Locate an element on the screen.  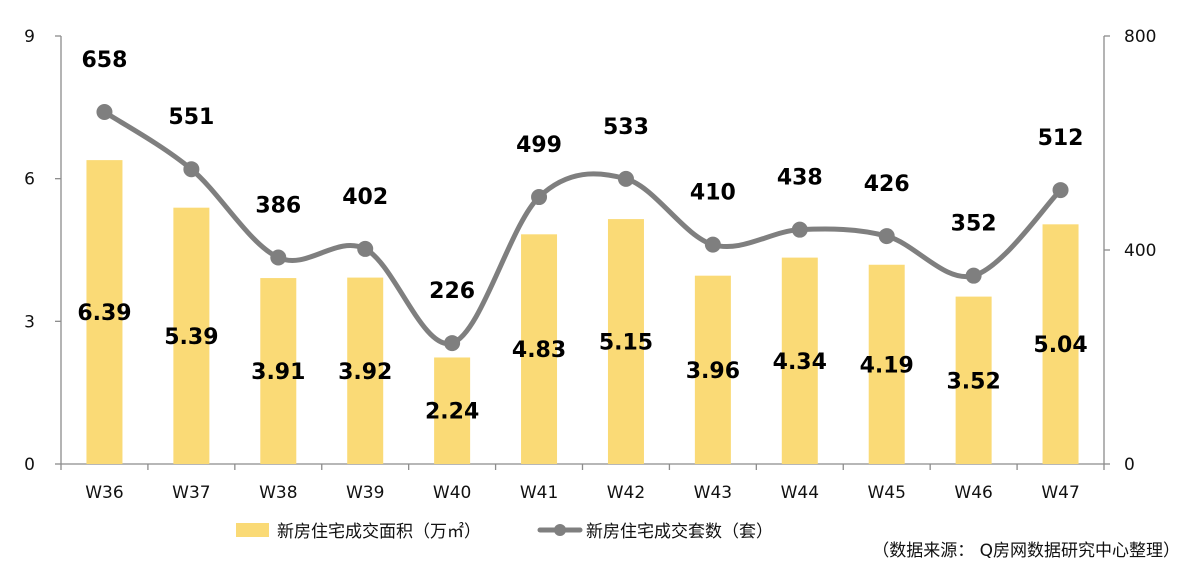
x-tick-label: W44 is located at coordinates (800, 493).